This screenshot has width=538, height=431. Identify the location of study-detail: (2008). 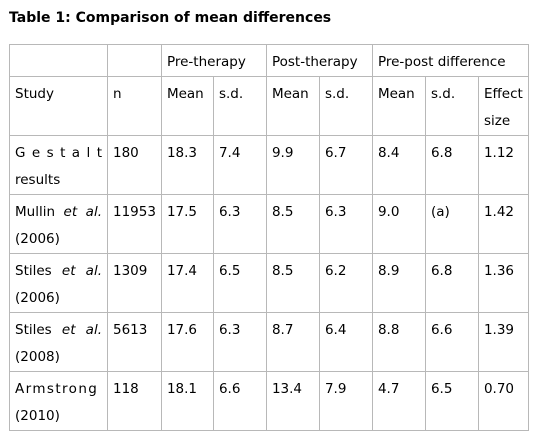
(37, 357).